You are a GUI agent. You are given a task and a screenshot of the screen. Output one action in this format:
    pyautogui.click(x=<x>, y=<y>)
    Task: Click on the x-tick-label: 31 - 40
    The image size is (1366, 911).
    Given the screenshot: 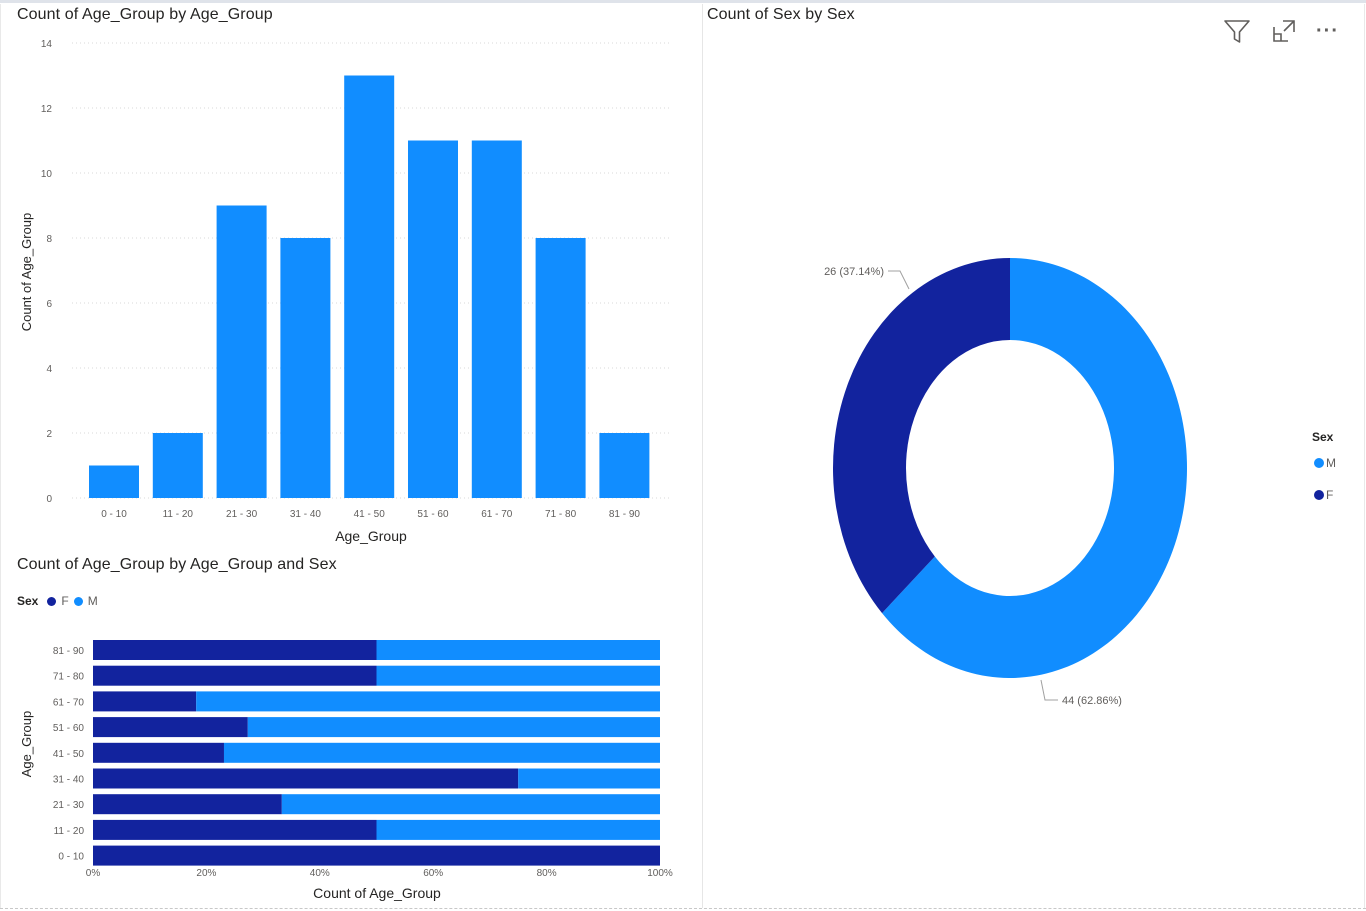 What is the action you would take?
    pyautogui.click(x=306, y=514)
    